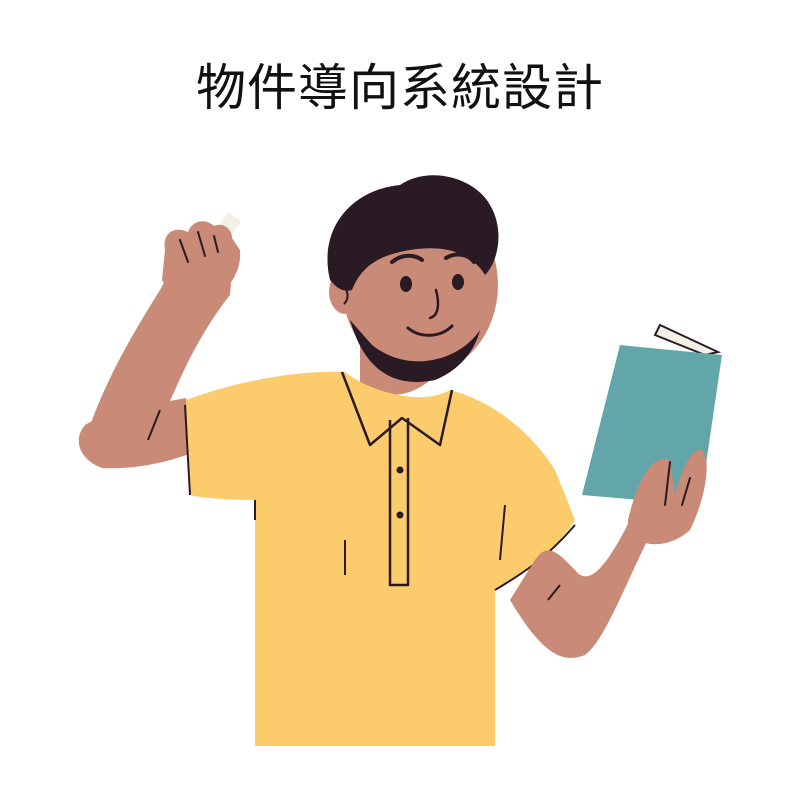 This screenshot has width=800, height=800. Describe the element at coordinates (580, 589) in the screenshot. I see `right-forearm` at that location.